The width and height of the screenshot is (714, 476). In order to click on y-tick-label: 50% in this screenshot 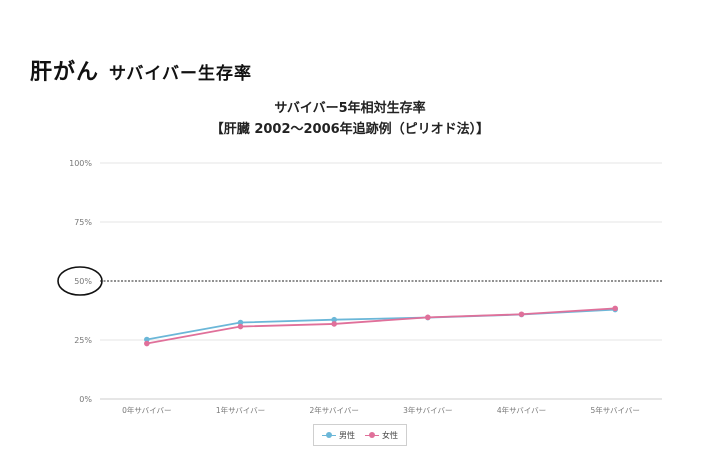, I will do `click(83, 281)`.